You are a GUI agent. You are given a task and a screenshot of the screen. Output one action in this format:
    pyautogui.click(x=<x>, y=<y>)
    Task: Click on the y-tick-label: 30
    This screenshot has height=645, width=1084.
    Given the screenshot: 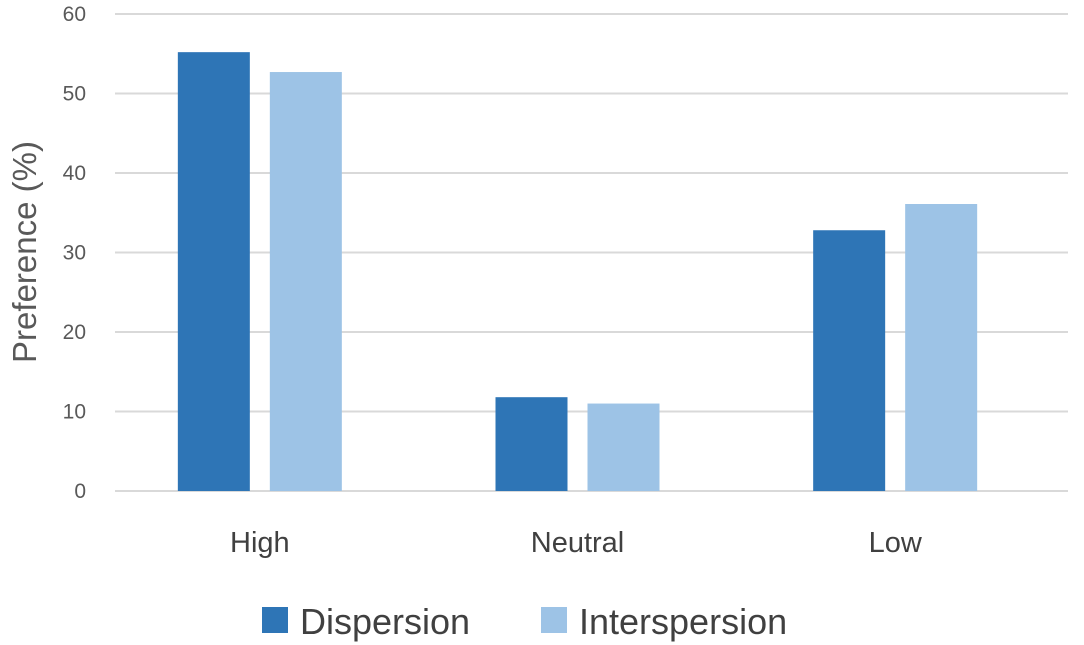 What is the action you would take?
    pyautogui.click(x=74, y=253)
    